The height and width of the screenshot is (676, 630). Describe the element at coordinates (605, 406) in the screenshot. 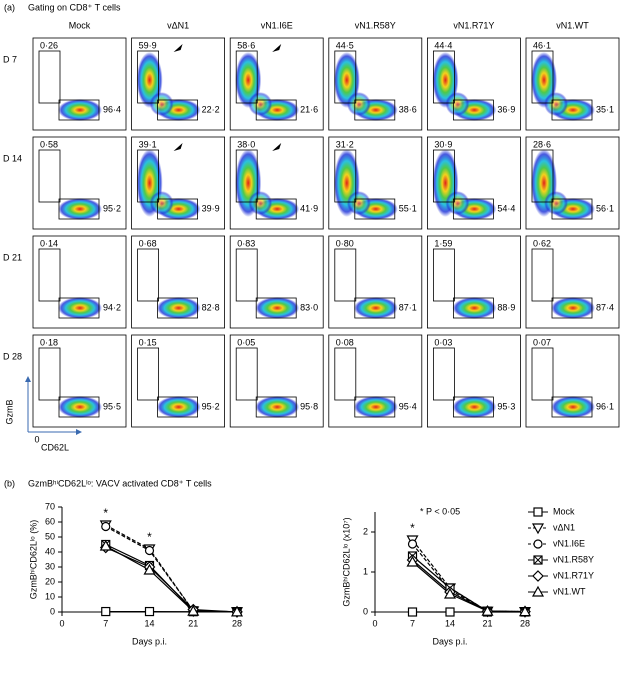

I see `gate-value: 96·1` at that location.